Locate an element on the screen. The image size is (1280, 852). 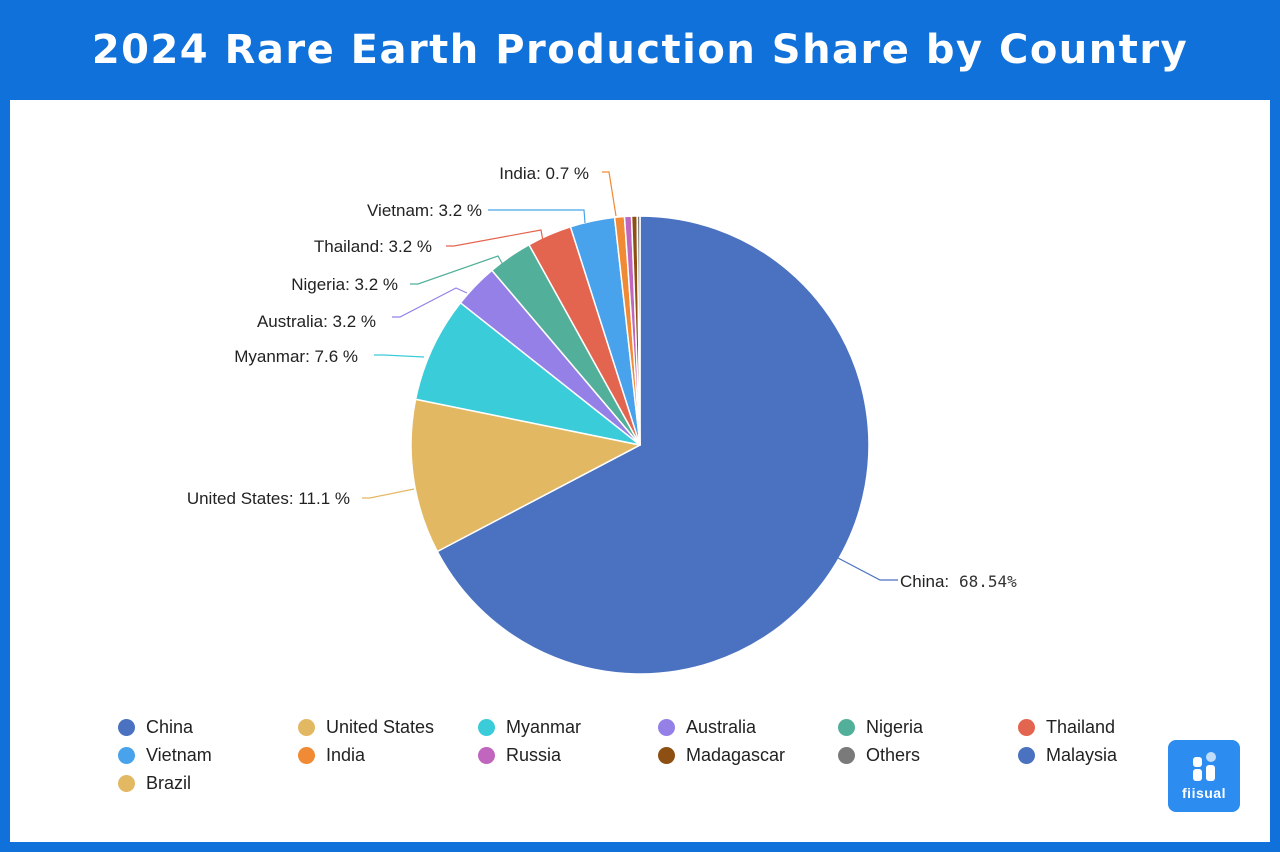
leader-line-thailand is located at coordinates (495, 238).